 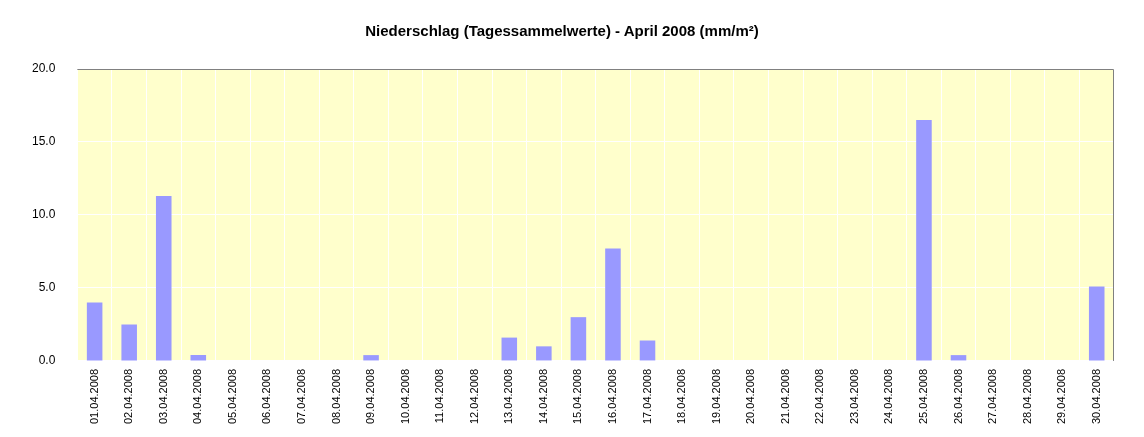 I want to click on x-tick-label: 22.04.2008, so click(x=819, y=396).